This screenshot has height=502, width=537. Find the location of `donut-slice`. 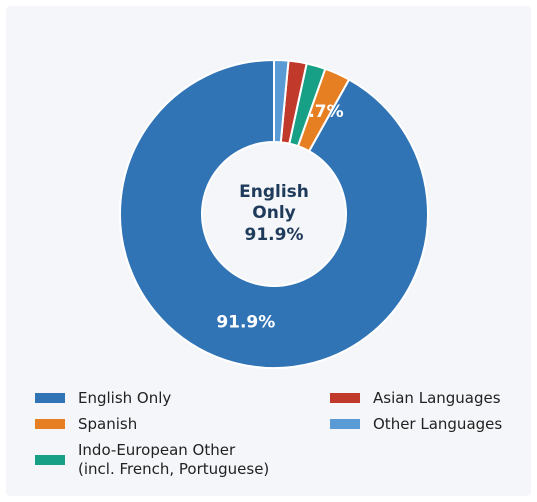

donut-slice is located at coordinates (281, 101).